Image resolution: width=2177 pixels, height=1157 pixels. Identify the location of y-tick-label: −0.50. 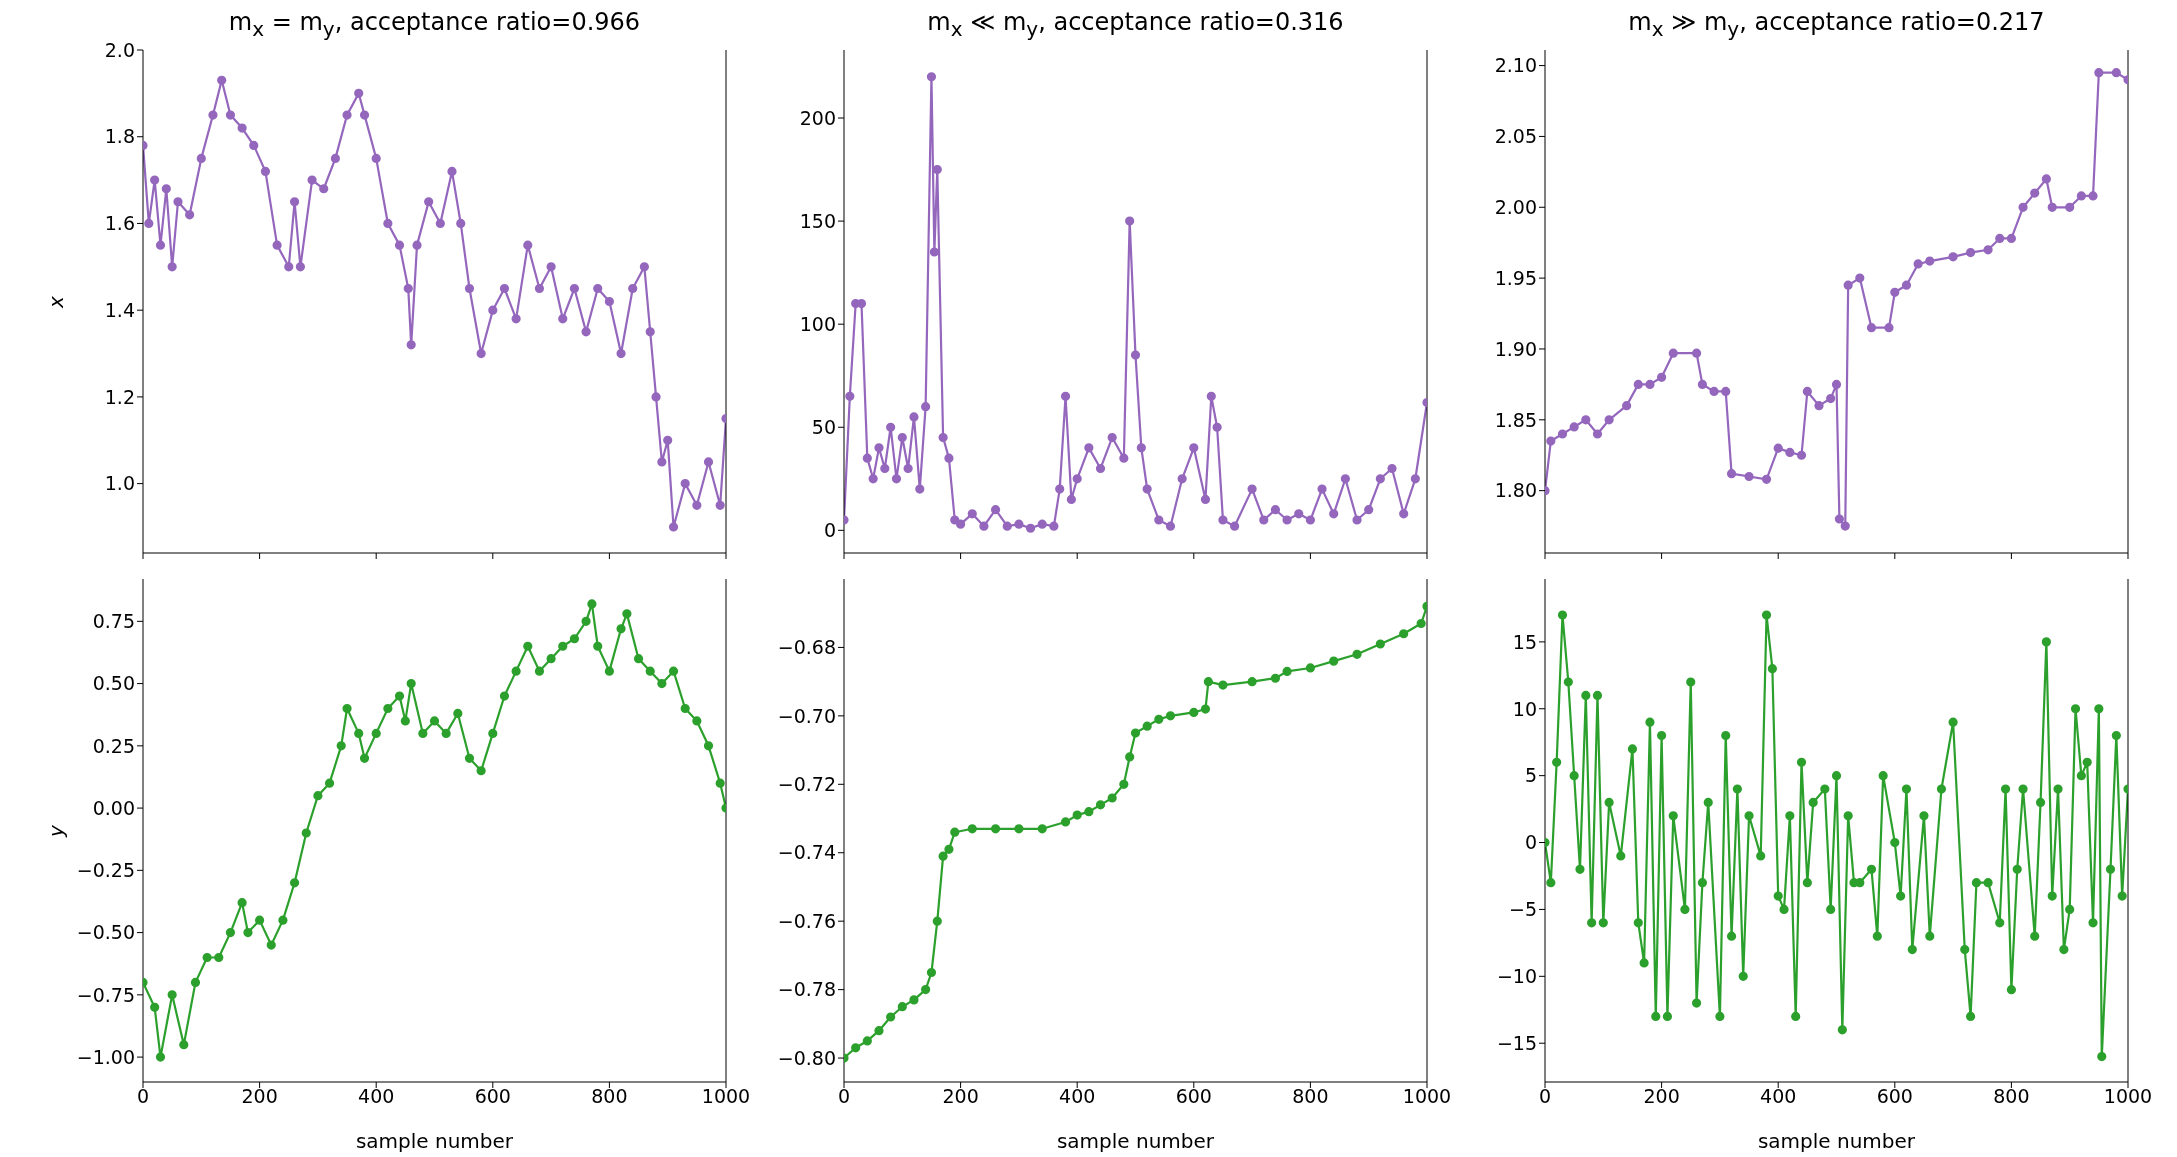
(105, 932).